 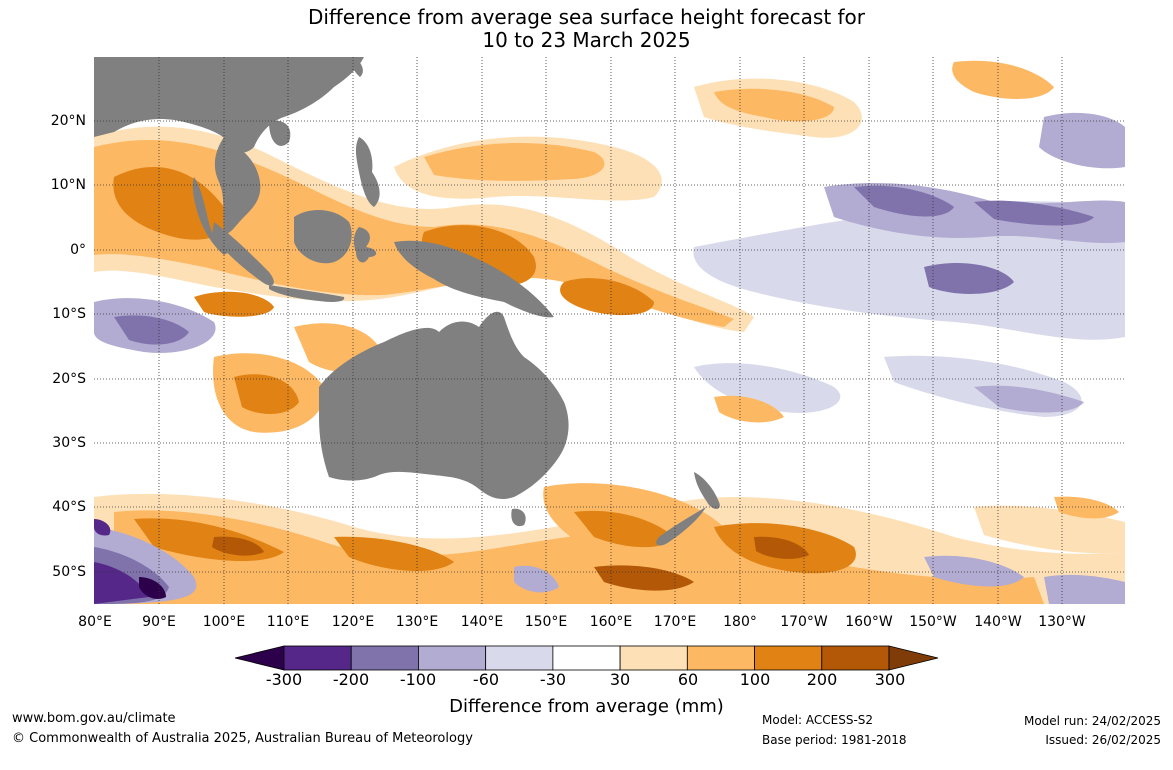 I want to click on lon-label-160e: 160°E, so click(x=611, y=622).